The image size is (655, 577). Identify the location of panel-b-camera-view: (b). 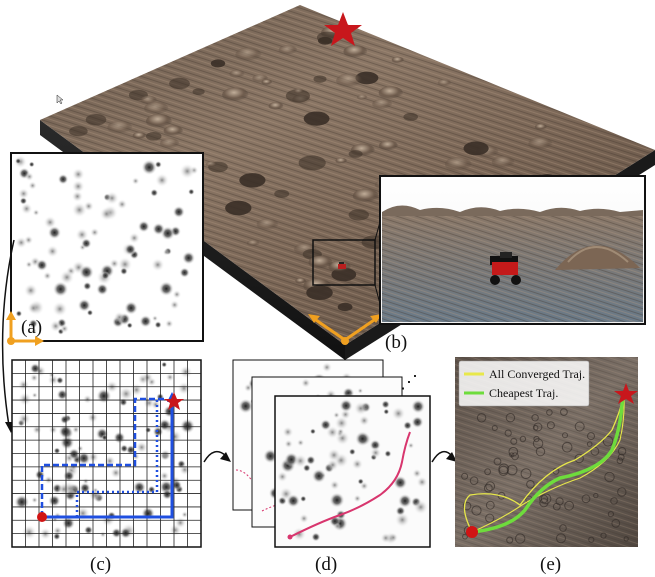
(512, 264).